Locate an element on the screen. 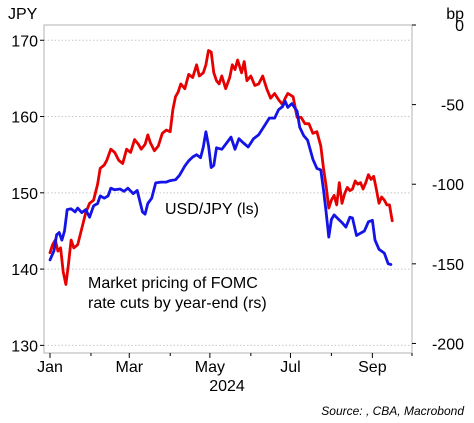 The image size is (474, 423). fomc-series-label-line2: rate cuts by year-end (rs) is located at coordinates (177, 303).